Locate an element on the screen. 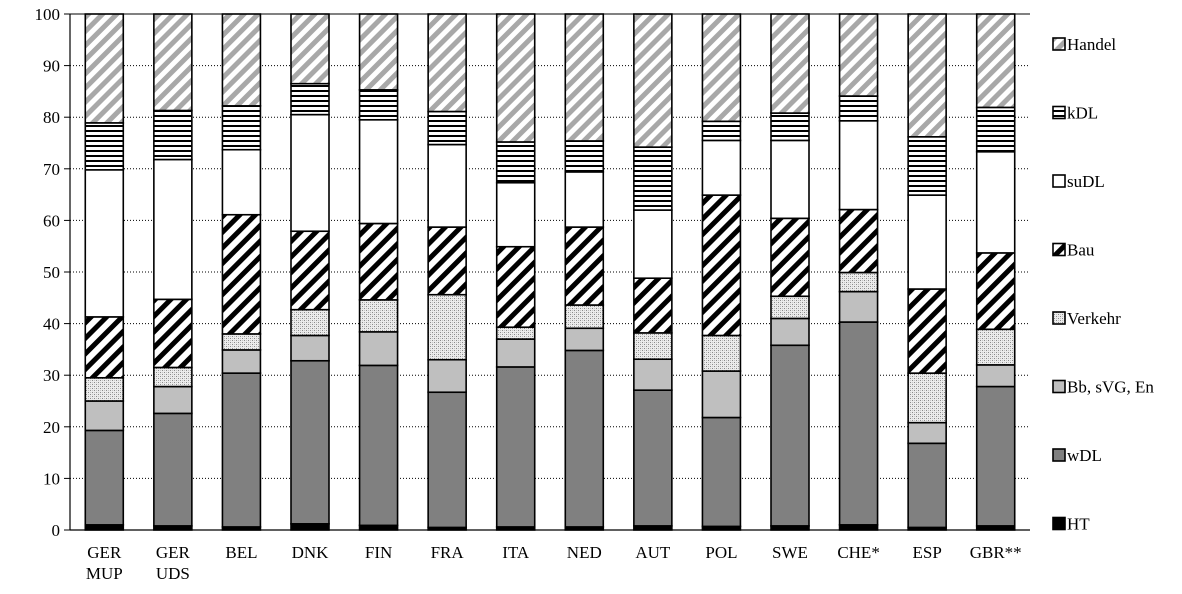  bar-pol-verkehr is located at coordinates (721, 353).